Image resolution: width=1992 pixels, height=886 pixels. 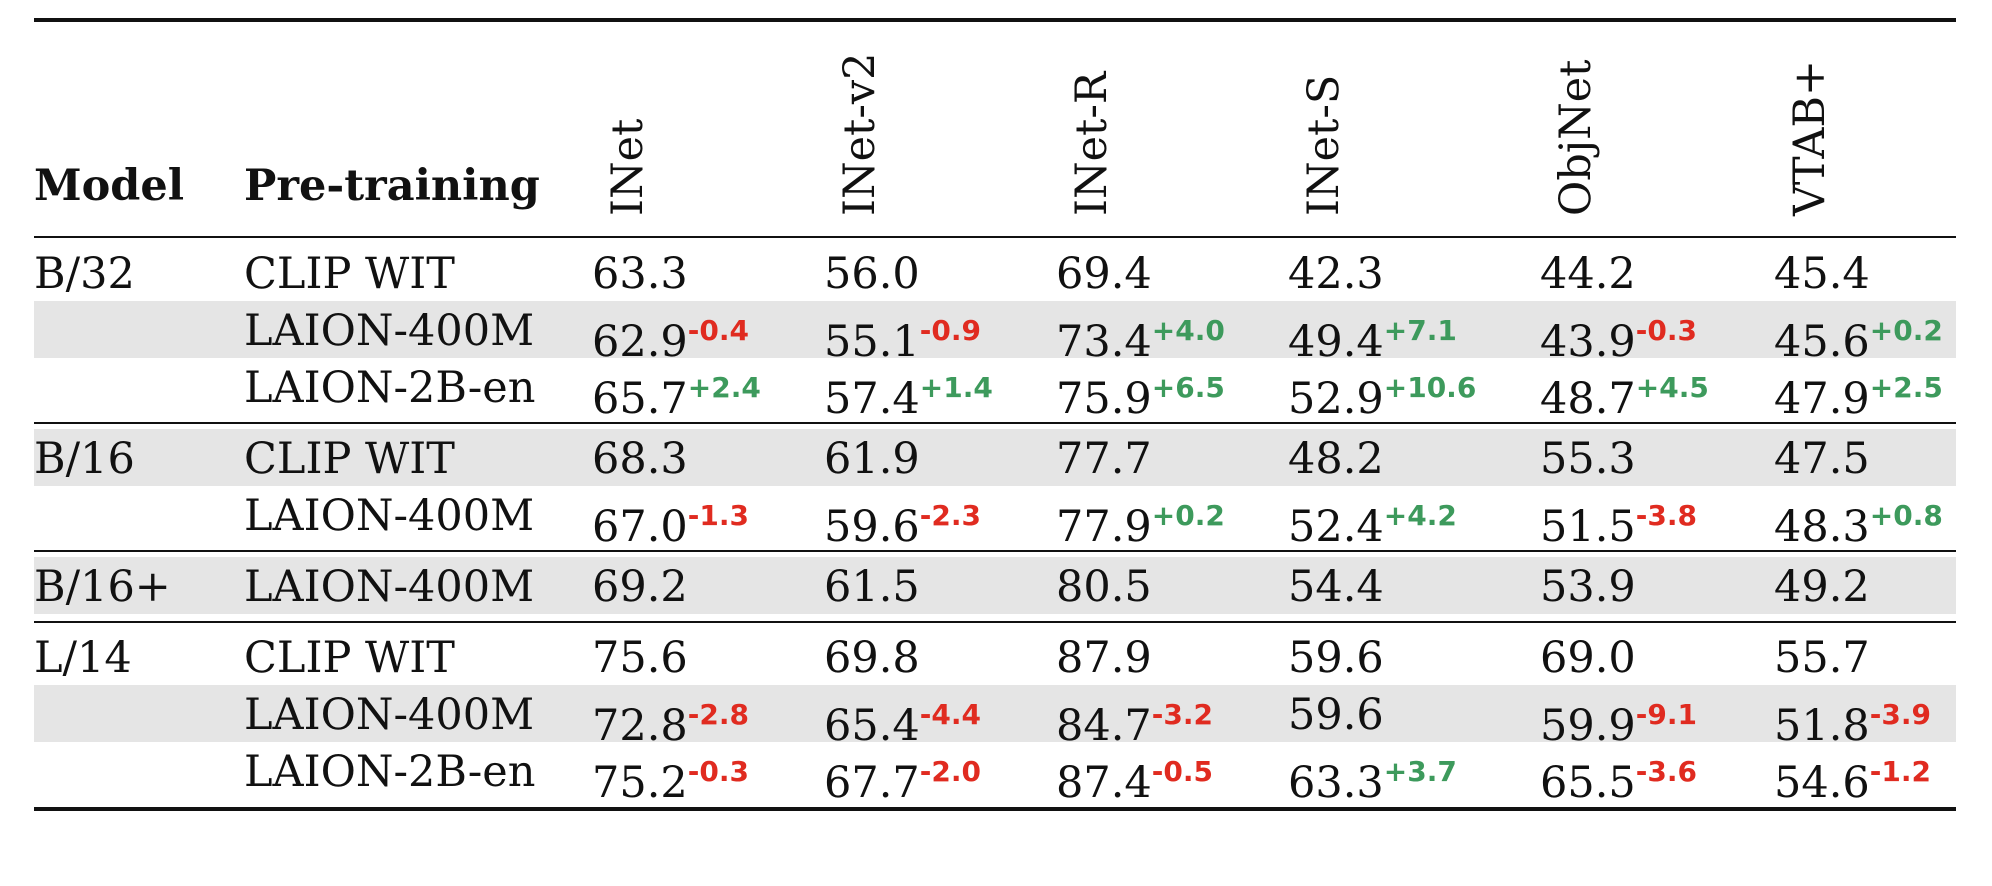 I want to click on value-text: 72.8, so click(x=640, y=726).